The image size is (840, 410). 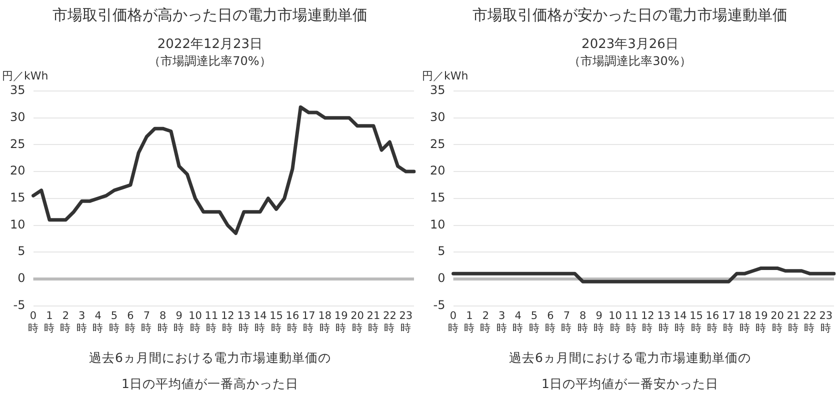 What do you see at coordinates (210, 15) in the screenshot?
I see `chart-title: 市場取引価格が高かった日の電力市場連動単価` at bounding box center [210, 15].